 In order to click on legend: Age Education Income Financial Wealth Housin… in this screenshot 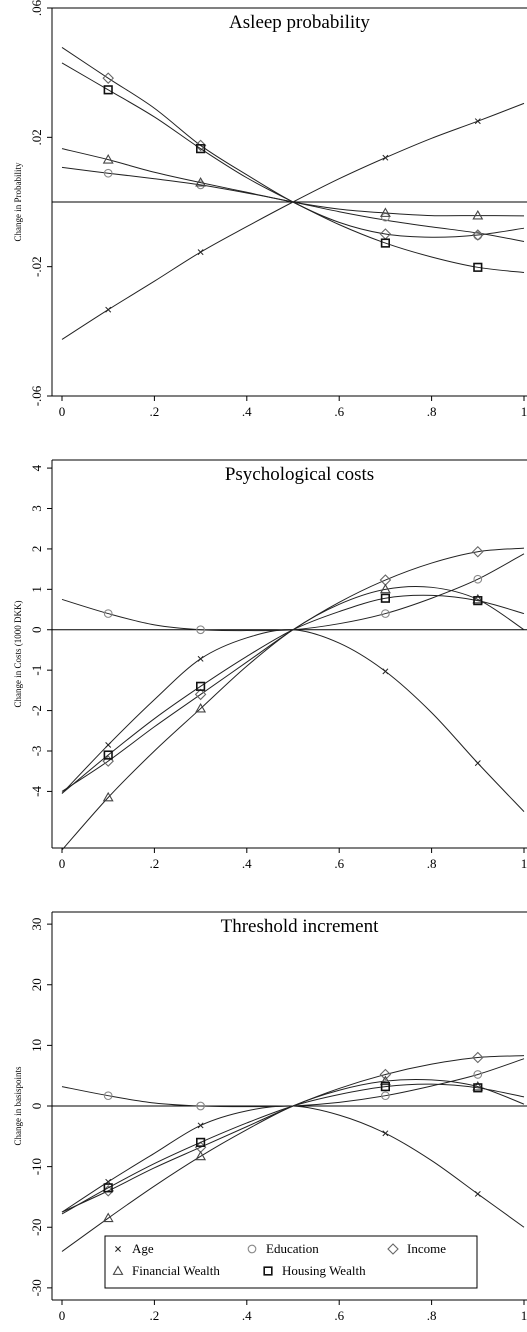, I will do `click(291, 1262)`.